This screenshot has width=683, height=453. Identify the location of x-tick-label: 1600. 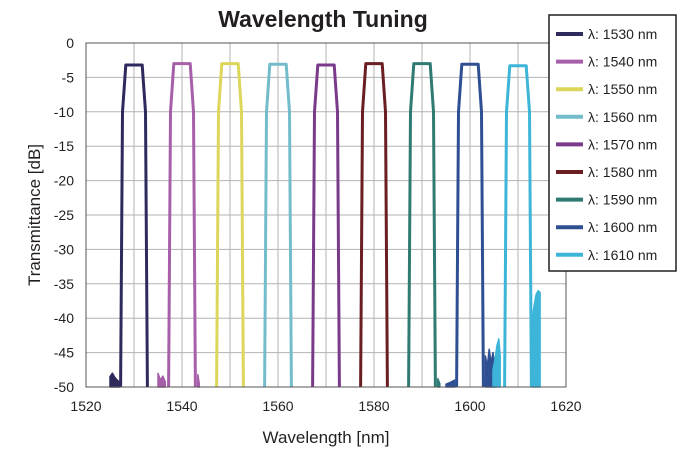
(469, 406).